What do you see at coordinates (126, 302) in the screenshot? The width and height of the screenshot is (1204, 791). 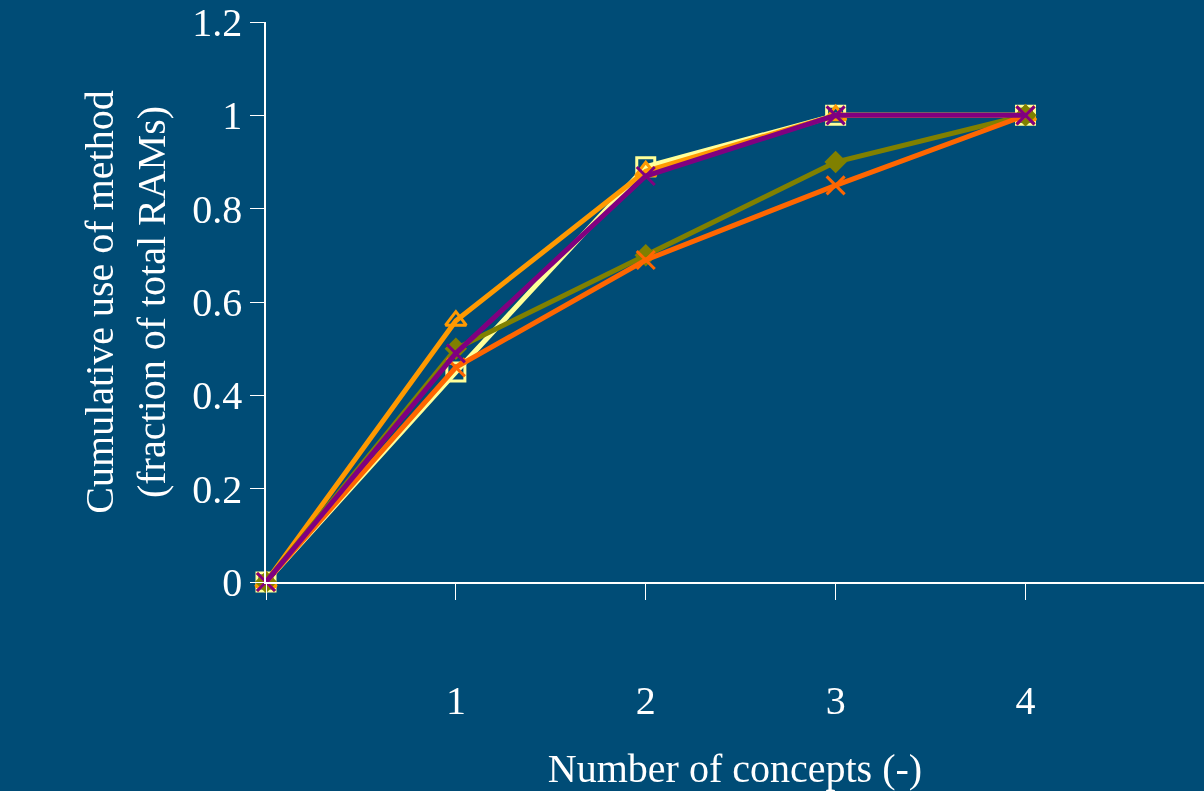 I see `y-axis-title: Cumulative use of method (fraction of total RAMs)` at bounding box center [126, 302].